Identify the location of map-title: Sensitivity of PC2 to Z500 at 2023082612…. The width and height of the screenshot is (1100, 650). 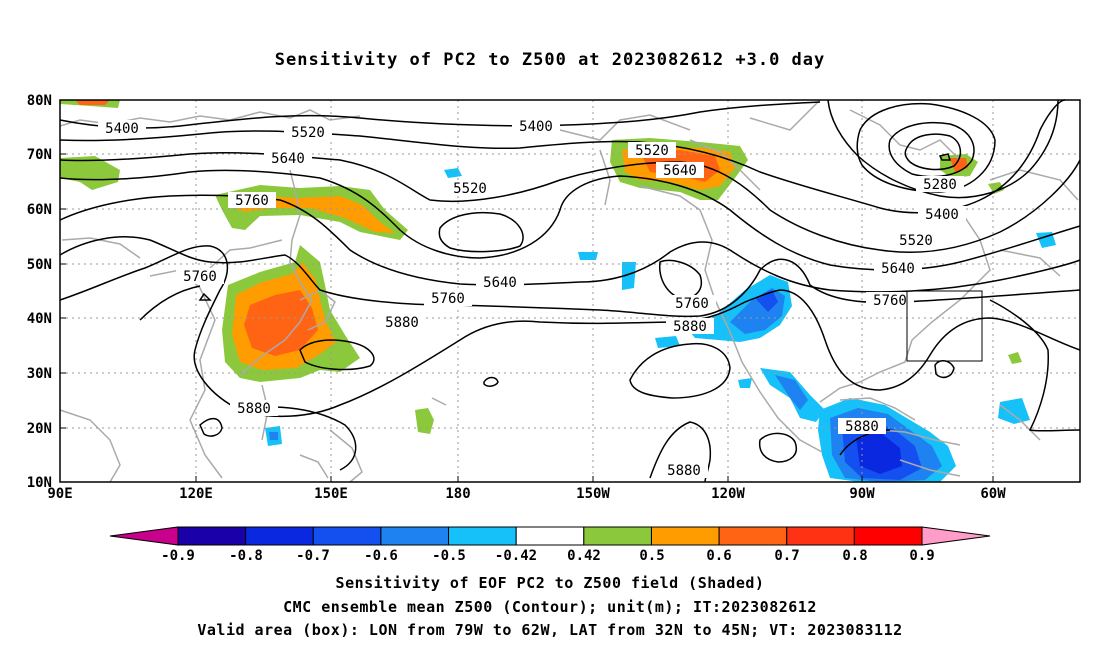
(550, 60).